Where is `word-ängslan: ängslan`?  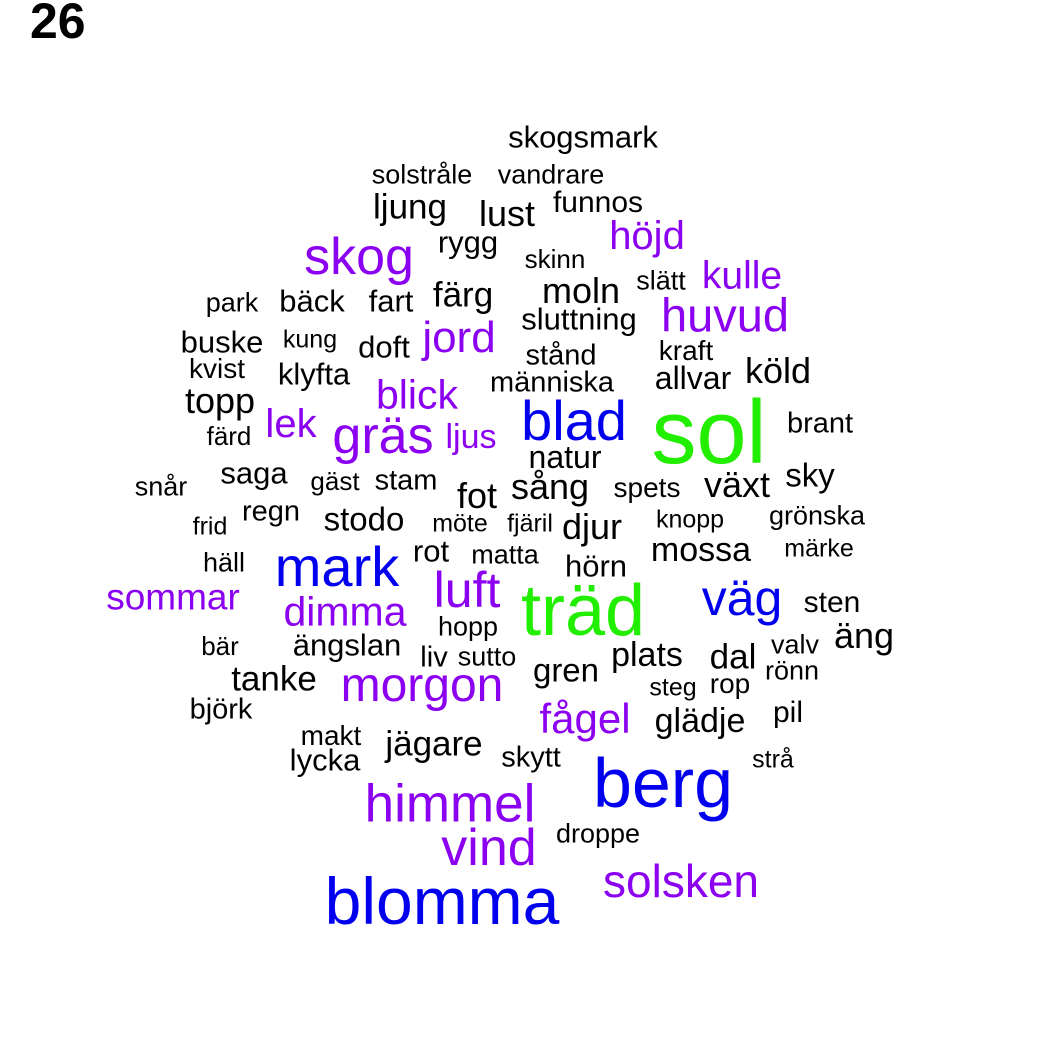
word-ängslan: ängslan is located at coordinates (347, 645).